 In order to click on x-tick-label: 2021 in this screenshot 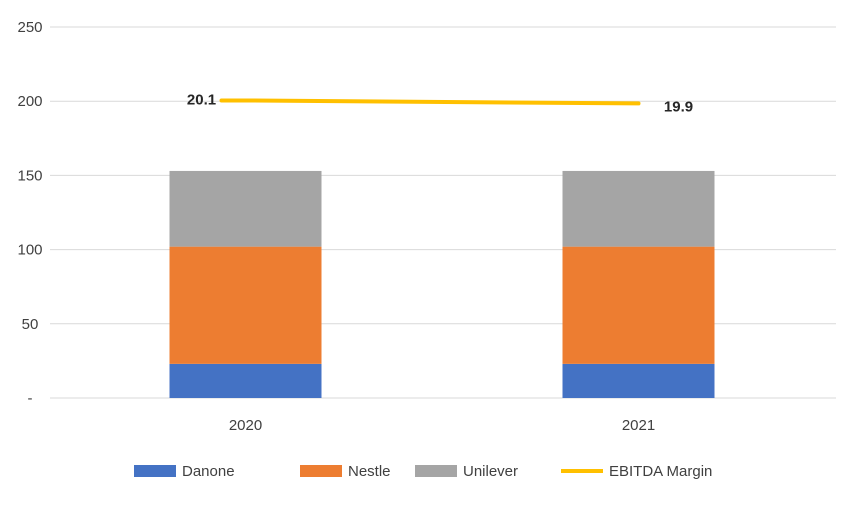, I will do `click(638, 425)`.